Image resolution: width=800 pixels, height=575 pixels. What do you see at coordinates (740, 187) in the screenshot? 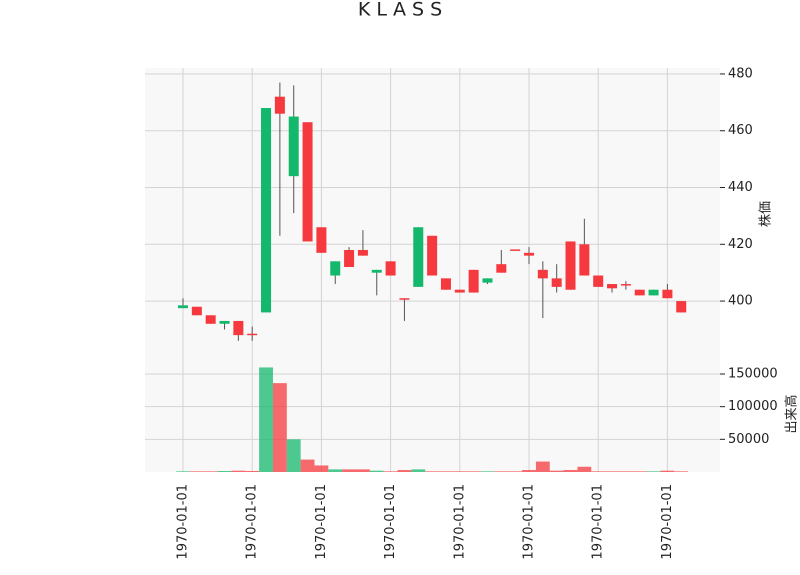
I see `y-tick-label: 440` at bounding box center [740, 187].